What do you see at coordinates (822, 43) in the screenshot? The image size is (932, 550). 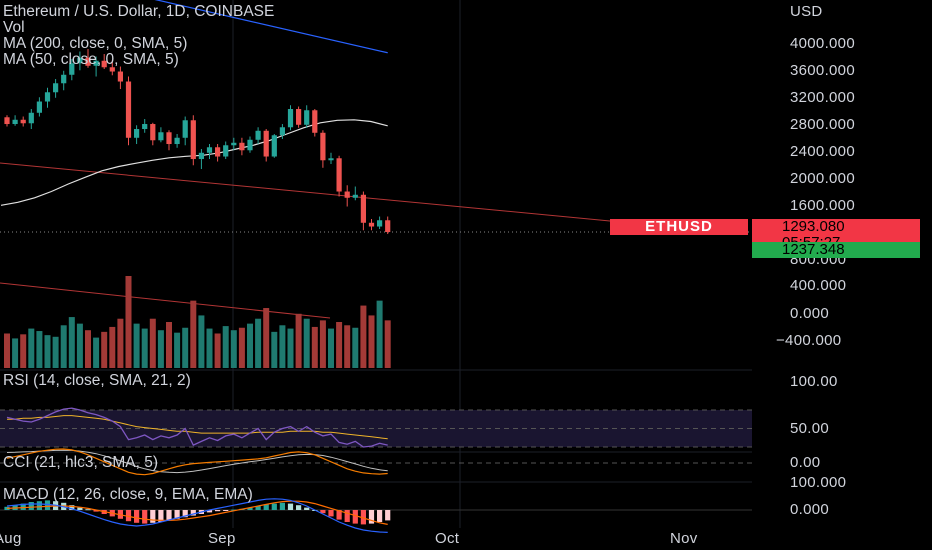 I see `price-tick-4000: 4000.000` at bounding box center [822, 43].